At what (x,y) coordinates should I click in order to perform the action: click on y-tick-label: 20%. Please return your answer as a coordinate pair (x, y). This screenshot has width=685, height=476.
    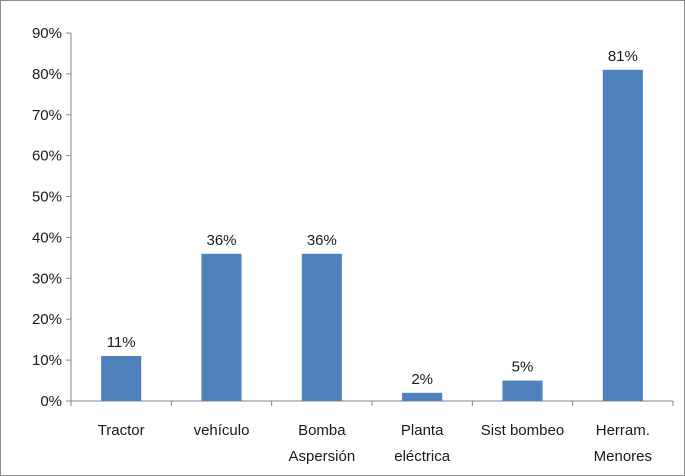
    Looking at the image, I should click on (47, 319).